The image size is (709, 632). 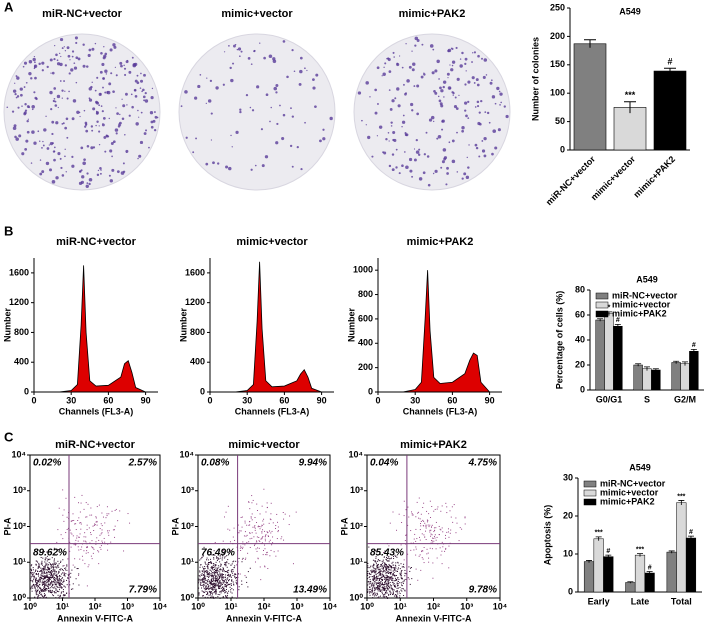 What do you see at coordinates (230, 606) in the screenshot?
I see `x-tick-label: 10¹` at bounding box center [230, 606].